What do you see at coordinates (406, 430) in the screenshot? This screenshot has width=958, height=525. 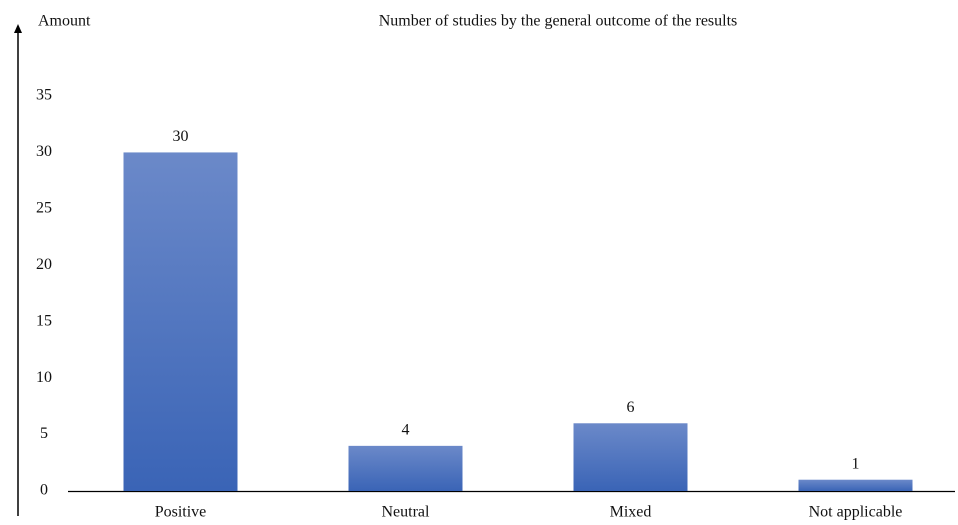 I see `value-label: 4` at bounding box center [406, 430].